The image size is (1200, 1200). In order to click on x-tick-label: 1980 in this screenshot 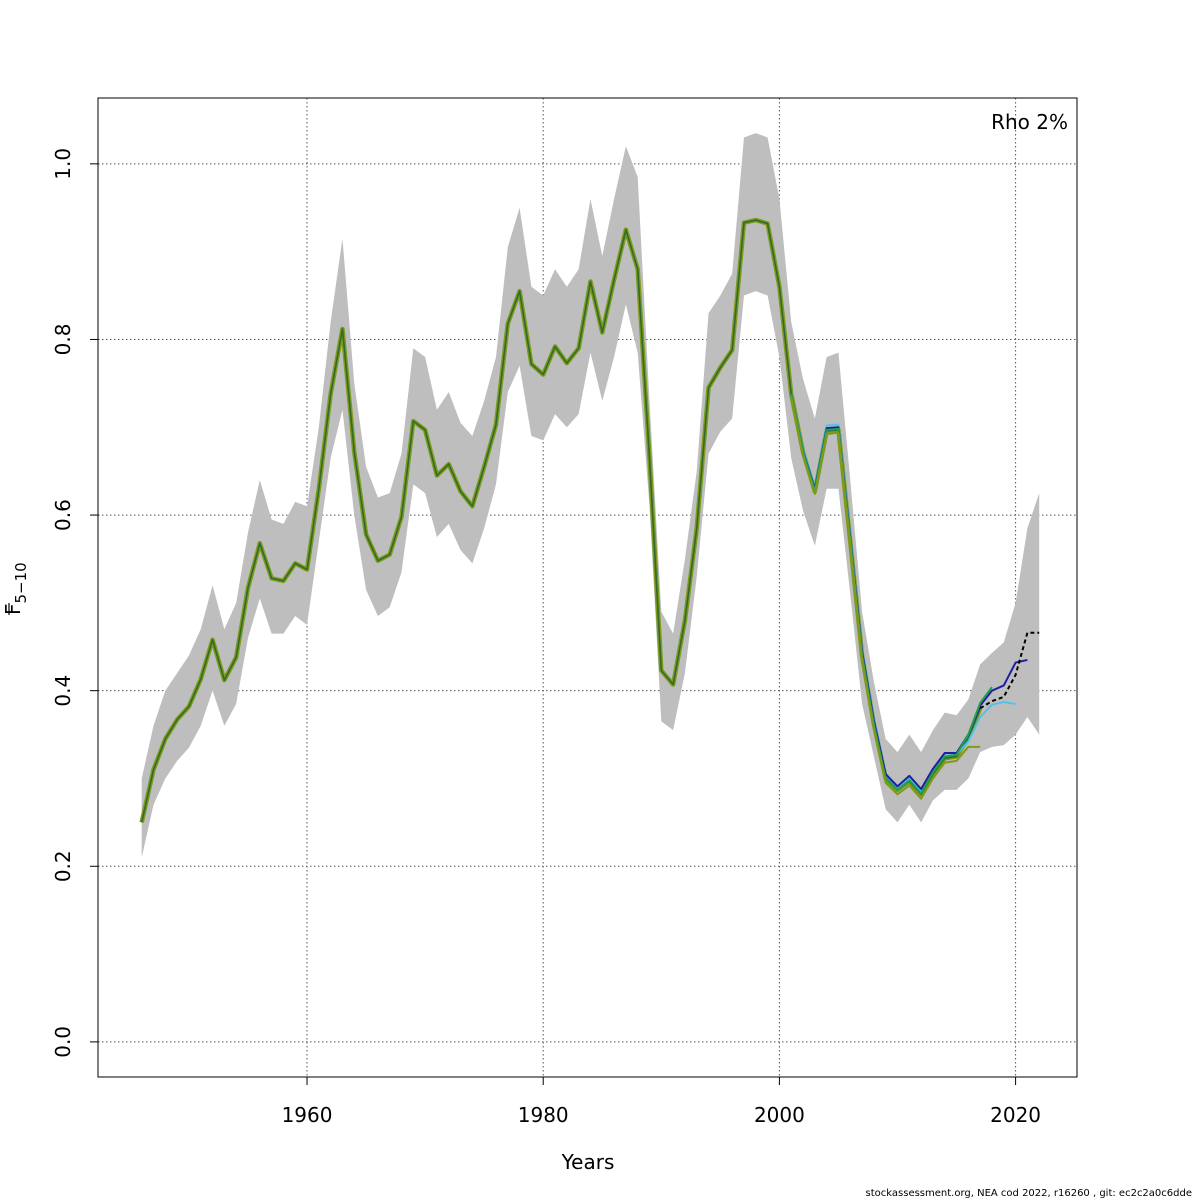, I will do `click(543, 1115)`.